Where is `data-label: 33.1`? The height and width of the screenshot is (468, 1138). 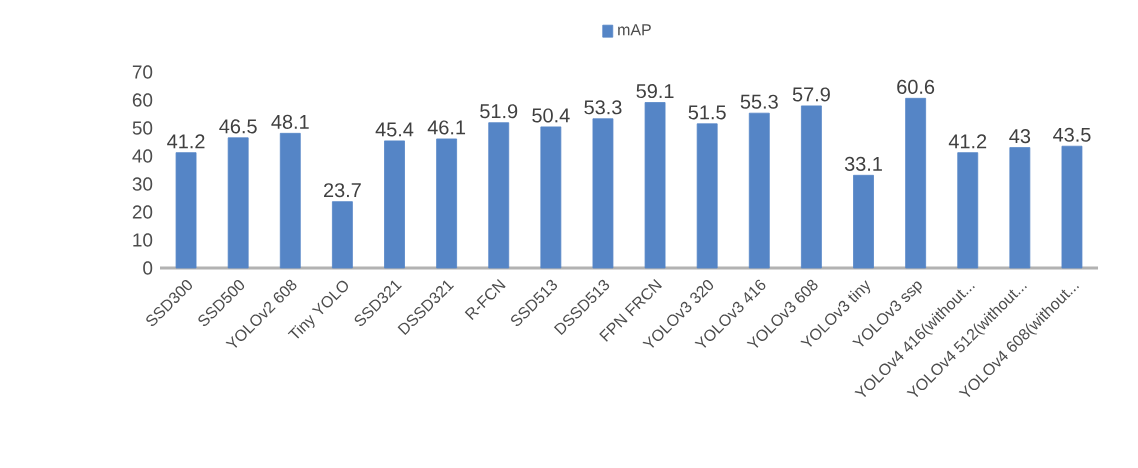 data-label: 33.1 is located at coordinates (863, 163).